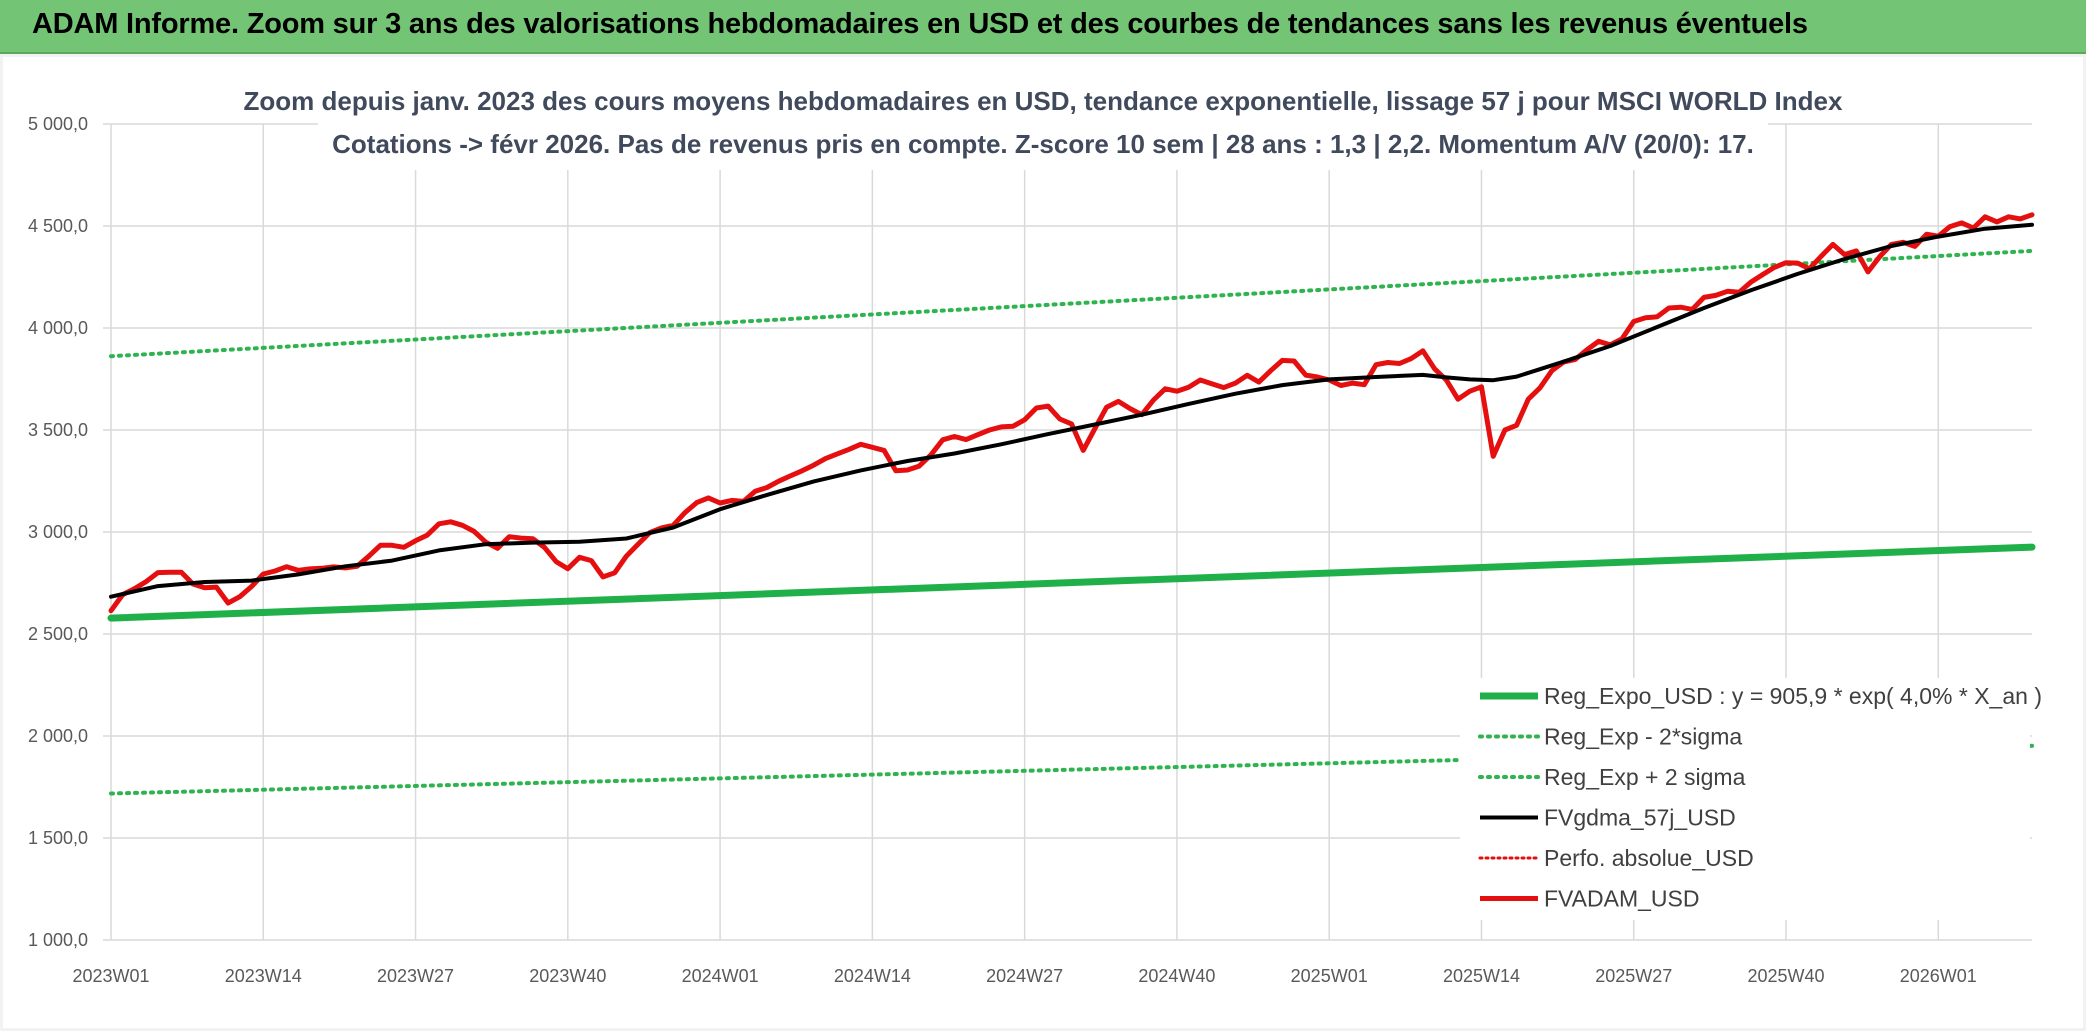 The height and width of the screenshot is (1031, 2086). Describe the element at coordinates (1481, 976) in the screenshot. I see `x-tick-label: 2025W14` at that location.